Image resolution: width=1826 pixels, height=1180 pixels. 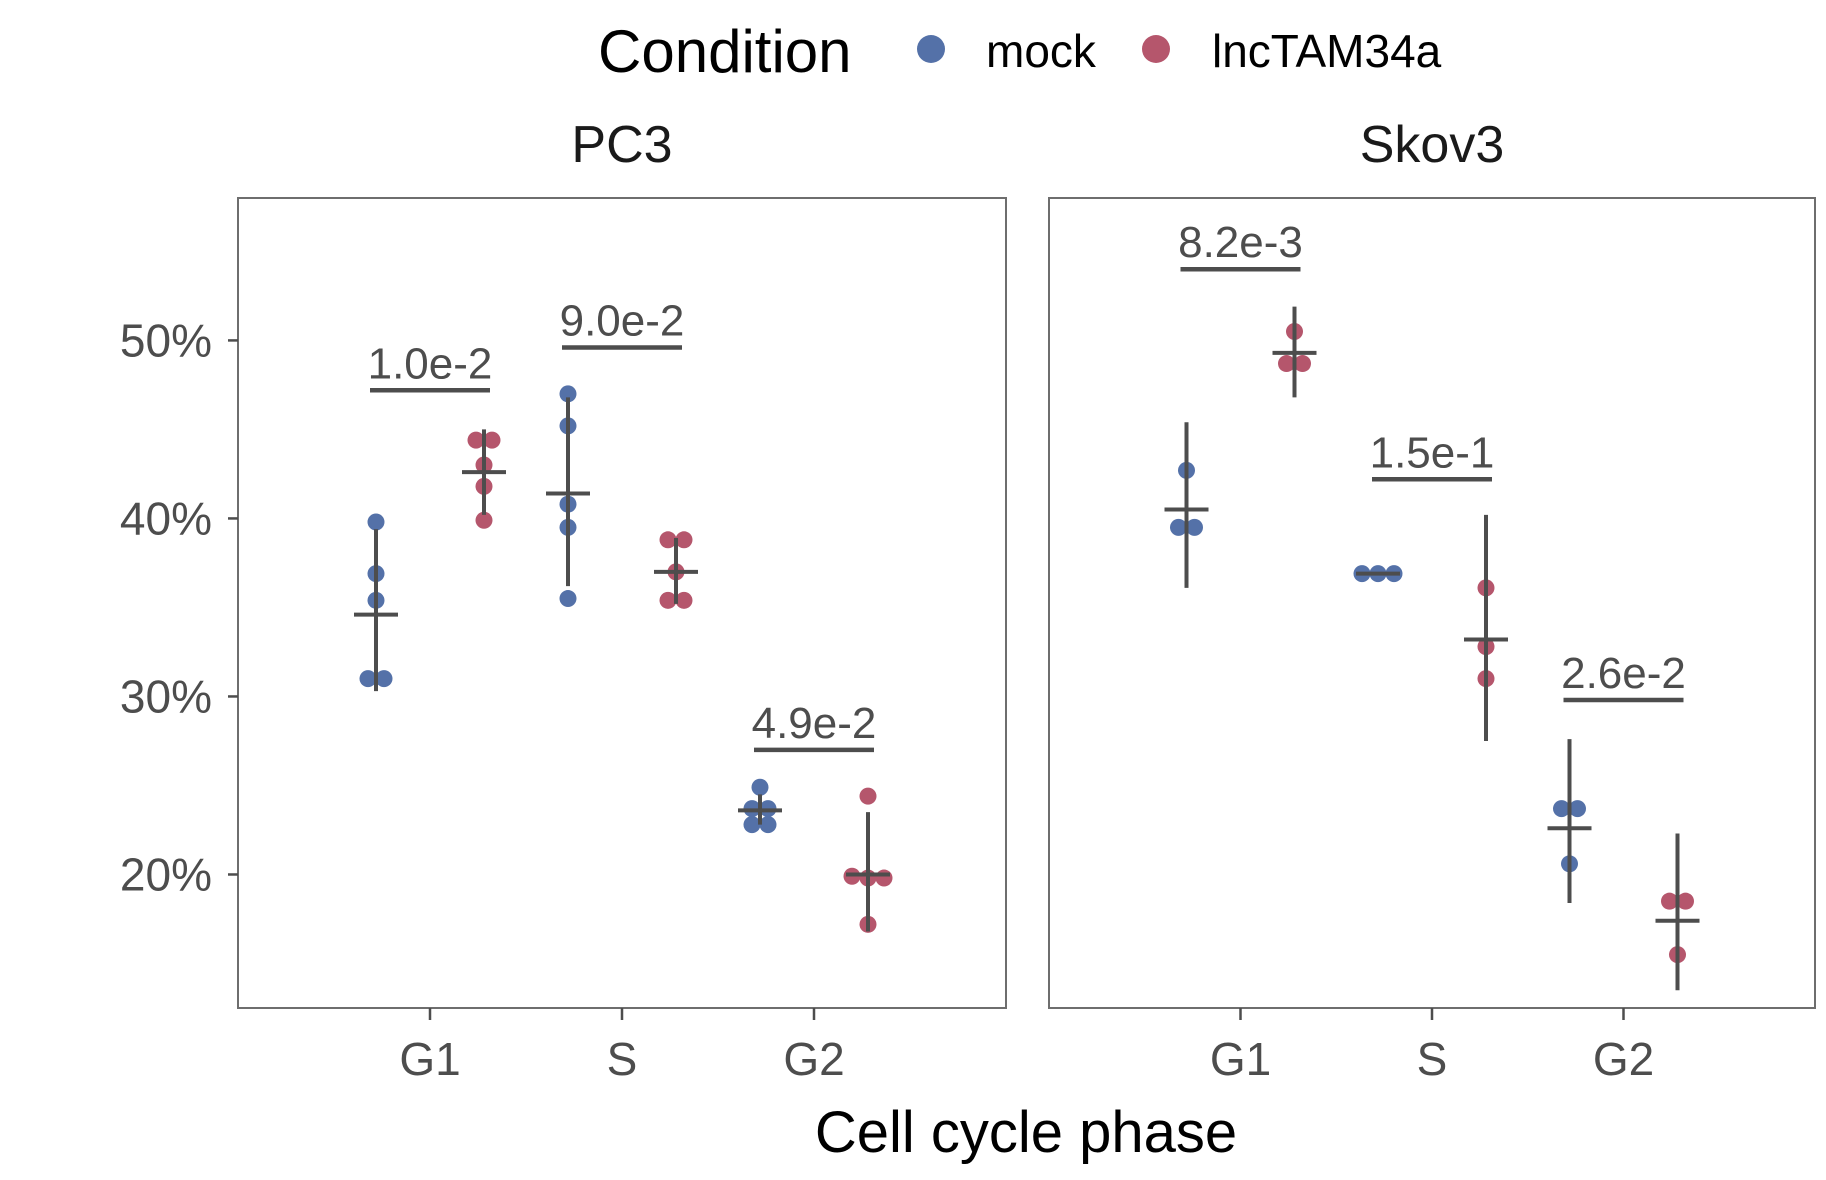 What do you see at coordinates (1432, 452) in the screenshot?
I see `pvalue-label: 1.5e-1` at bounding box center [1432, 452].